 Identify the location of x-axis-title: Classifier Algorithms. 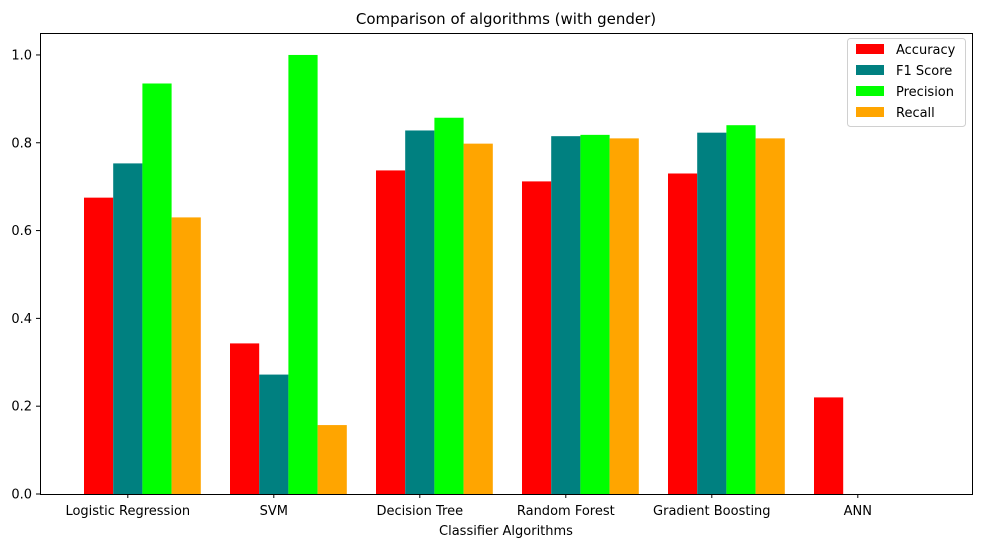
(506, 531).